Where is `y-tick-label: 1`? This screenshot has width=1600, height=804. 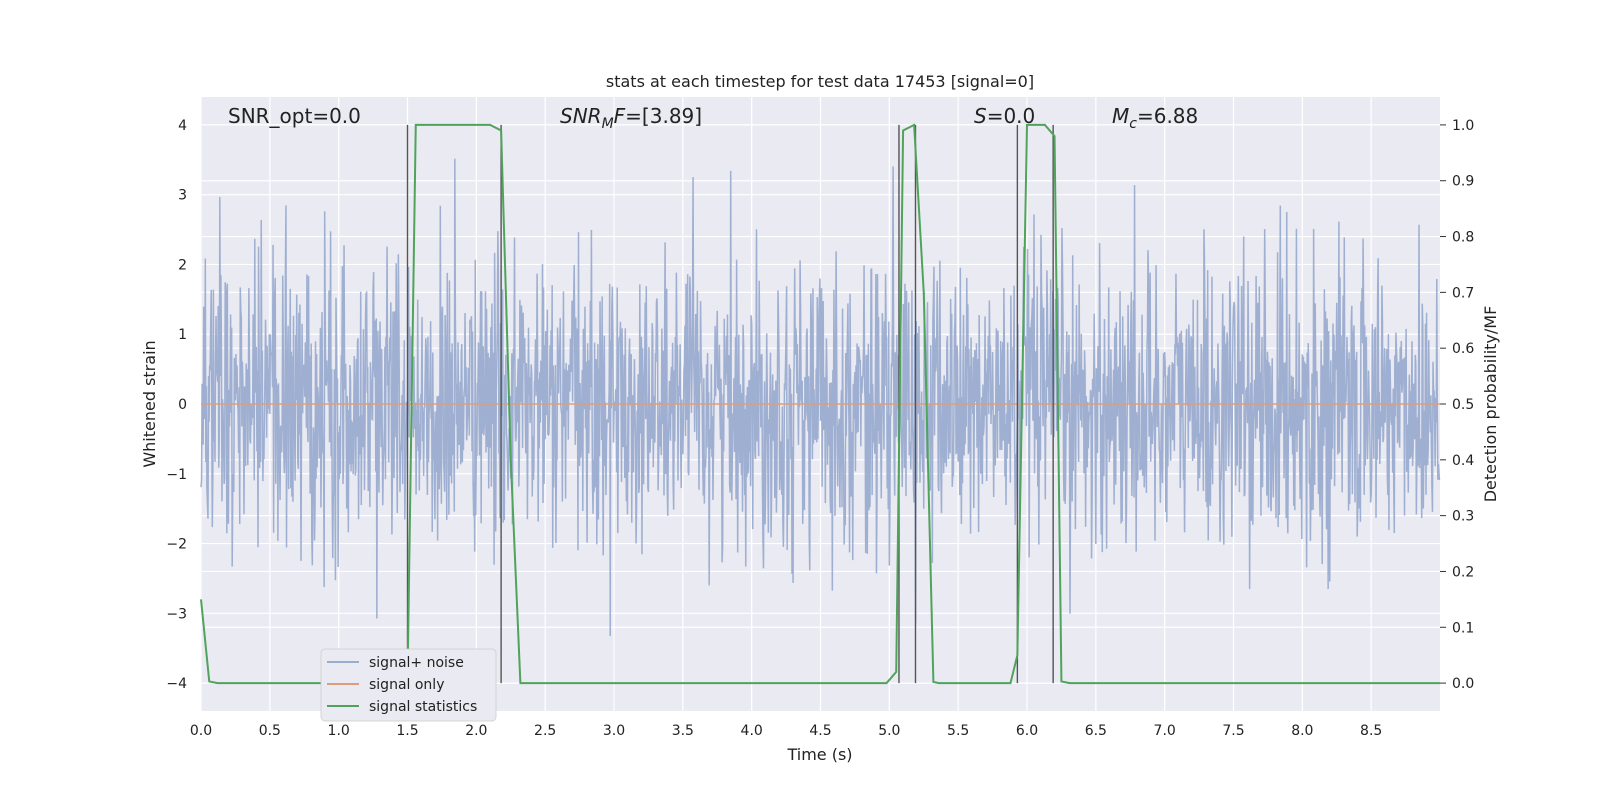 y-tick-label: 1 is located at coordinates (182, 335).